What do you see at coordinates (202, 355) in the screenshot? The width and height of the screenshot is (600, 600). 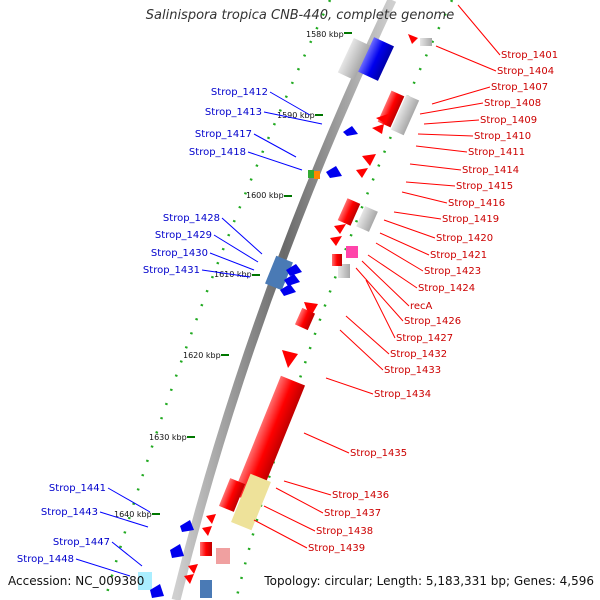 I see `scale-label: 1620 kbp` at bounding box center [202, 355].